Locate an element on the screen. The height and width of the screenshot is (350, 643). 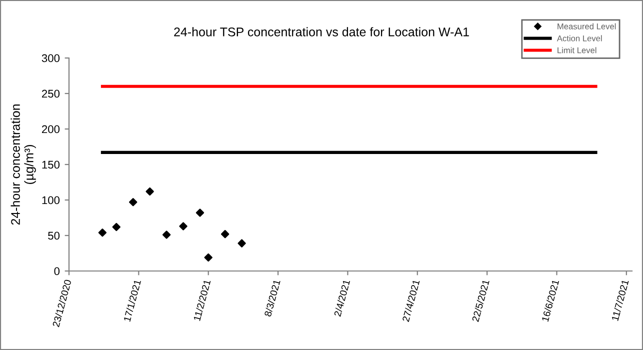
y-tick-label: 200 is located at coordinates (51, 129).